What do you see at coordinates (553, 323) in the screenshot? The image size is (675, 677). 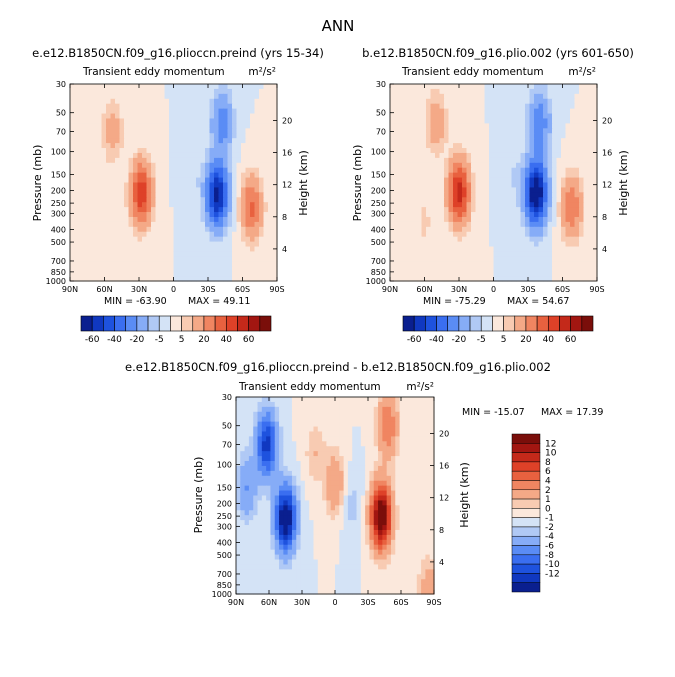 I see `colorbar-swatch` at bounding box center [553, 323].